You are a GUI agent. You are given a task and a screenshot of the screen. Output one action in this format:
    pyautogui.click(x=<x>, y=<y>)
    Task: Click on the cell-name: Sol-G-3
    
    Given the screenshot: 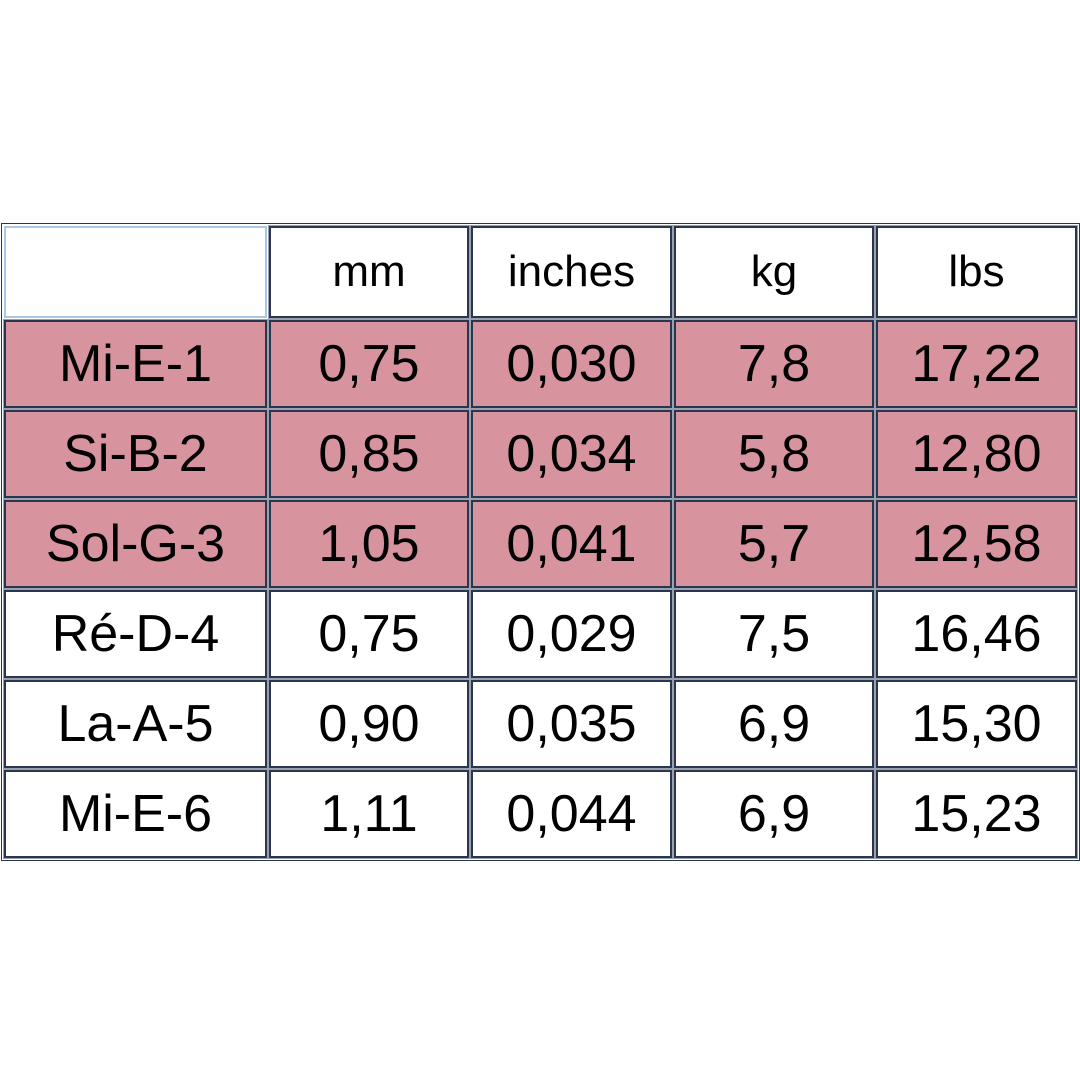 What is the action you would take?
    pyautogui.click(x=135, y=544)
    